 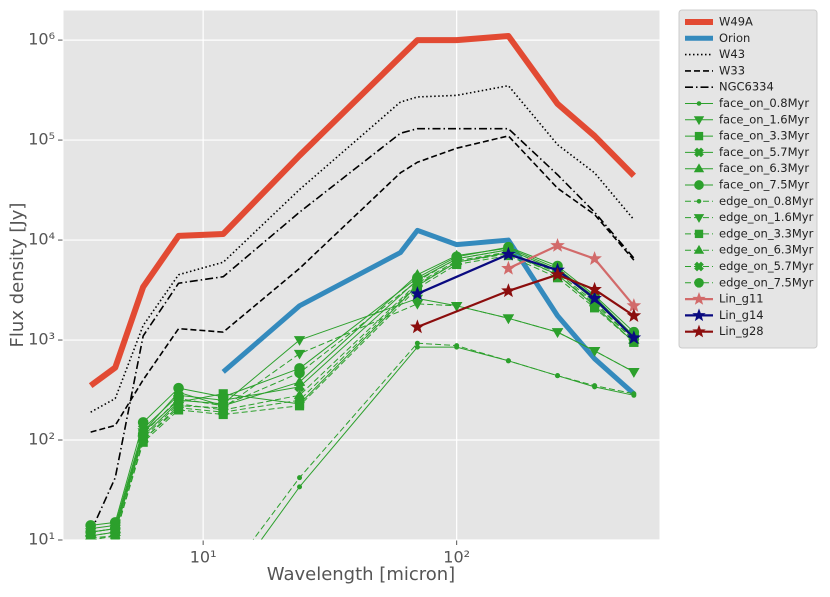 I want to click on y-tick-label: 10⁶, so click(x=41, y=39).